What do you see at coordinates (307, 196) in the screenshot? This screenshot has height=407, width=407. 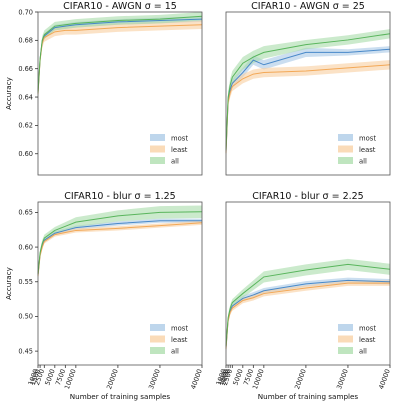 I see `chart-title: CIFAR10 - blur σ = 2.25` at bounding box center [307, 196].